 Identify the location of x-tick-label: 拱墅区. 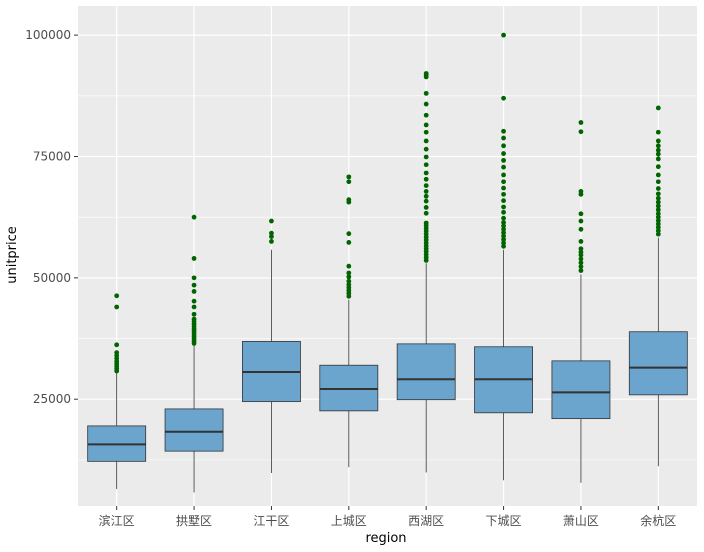
(194, 521).